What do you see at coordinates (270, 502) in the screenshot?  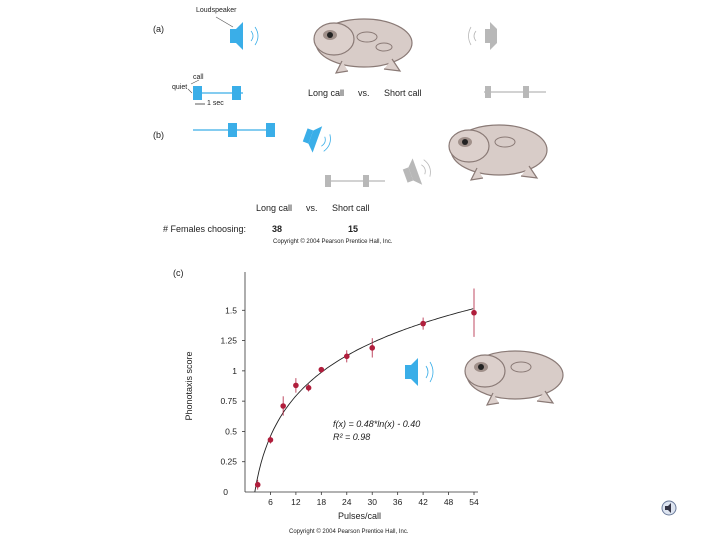 I see `x-tick-label: 6` at bounding box center [270, 502].